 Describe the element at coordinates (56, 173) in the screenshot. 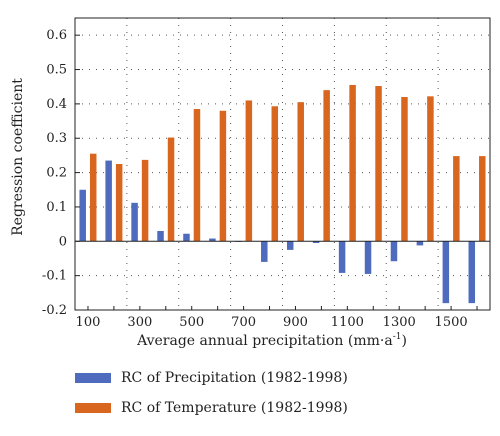

I see `y-tick-label-4: 0.2` at that location.